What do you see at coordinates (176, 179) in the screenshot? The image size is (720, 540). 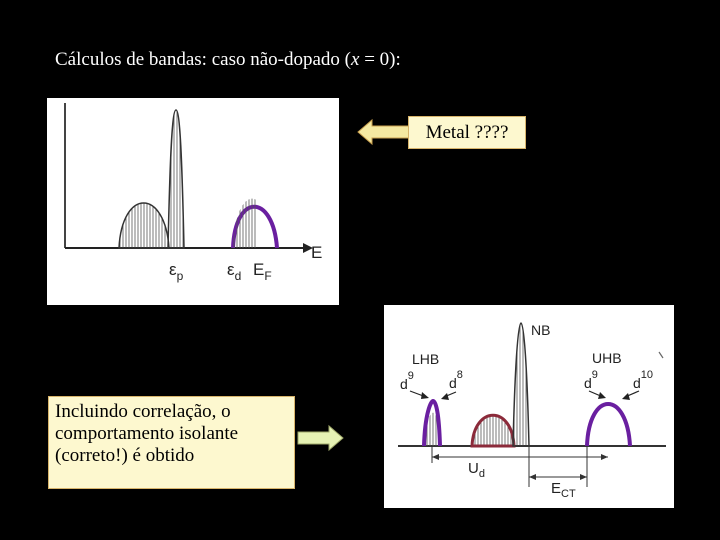 I see `d-band-peak` at bounding box center [176, 179].